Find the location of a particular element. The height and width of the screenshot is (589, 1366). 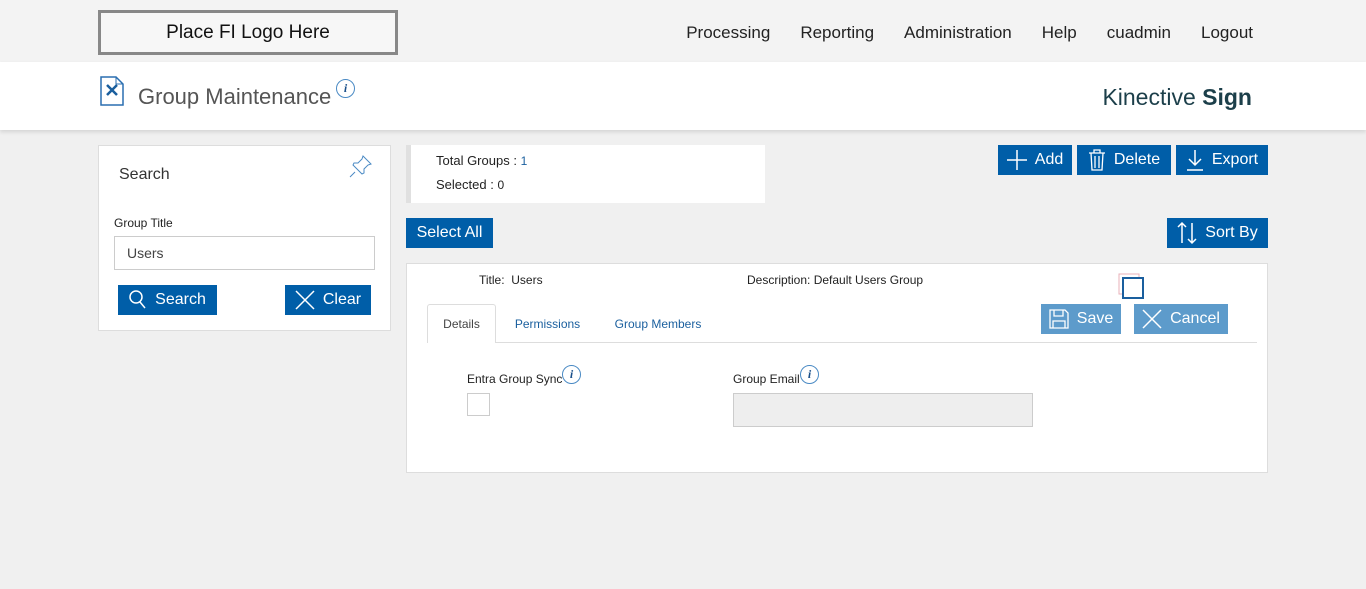

delete-button: Delete is located at coordinates (1124, 160).